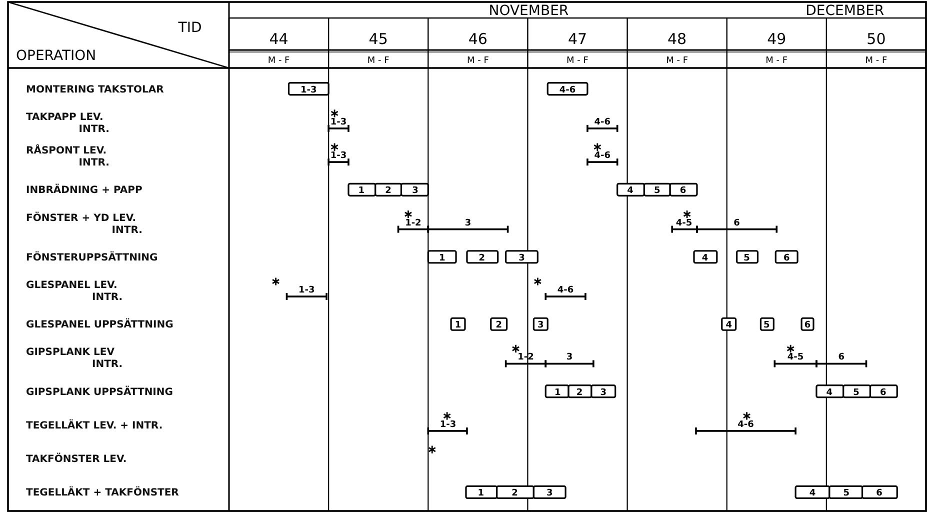 The height and width of the screenshot is (513, 931). What do you see at coordinates (478, 39) in the screenshot?
I see `x-tick-label: 46` at bounding box center [478, 39].